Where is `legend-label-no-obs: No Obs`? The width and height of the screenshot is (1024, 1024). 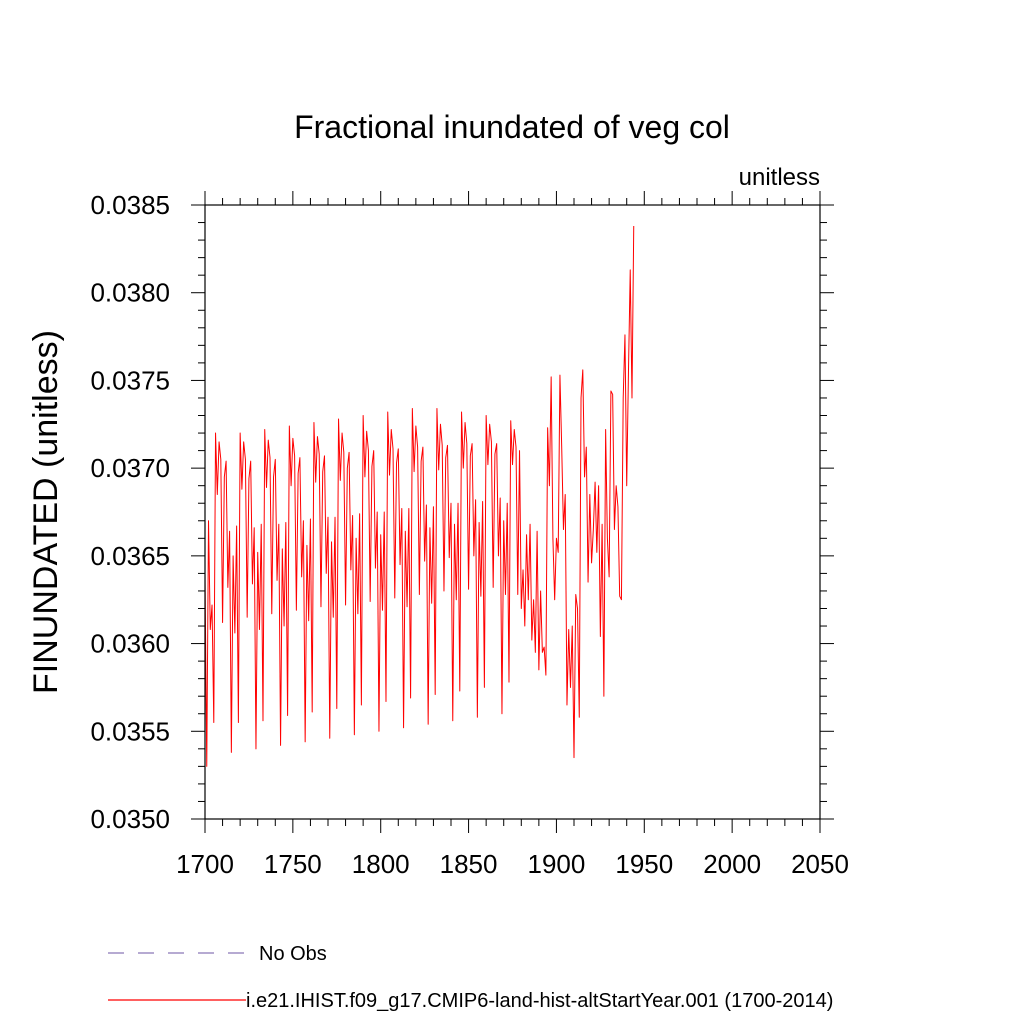
legend-label-no-obs: No Obs is located at coordinates (293, 954).